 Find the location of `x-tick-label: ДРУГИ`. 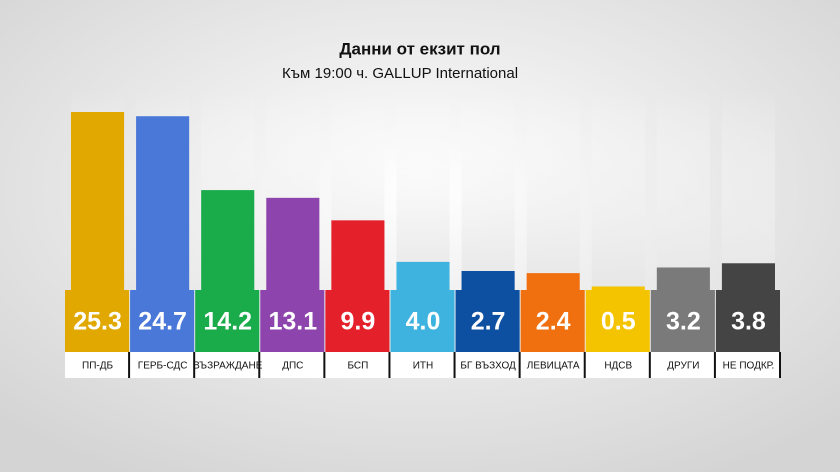

x-tick-label: ДРУГИ is located at coordinates (683, 366).